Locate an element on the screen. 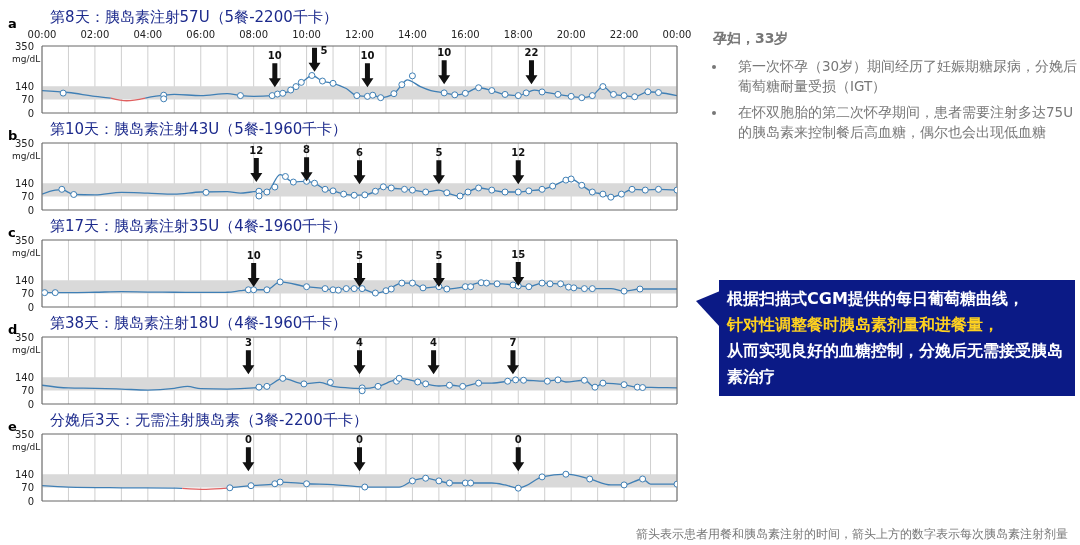 This screenshot has width=1080, height=545. x-tick-label: 10:00 is located at coordinates (306, 34).